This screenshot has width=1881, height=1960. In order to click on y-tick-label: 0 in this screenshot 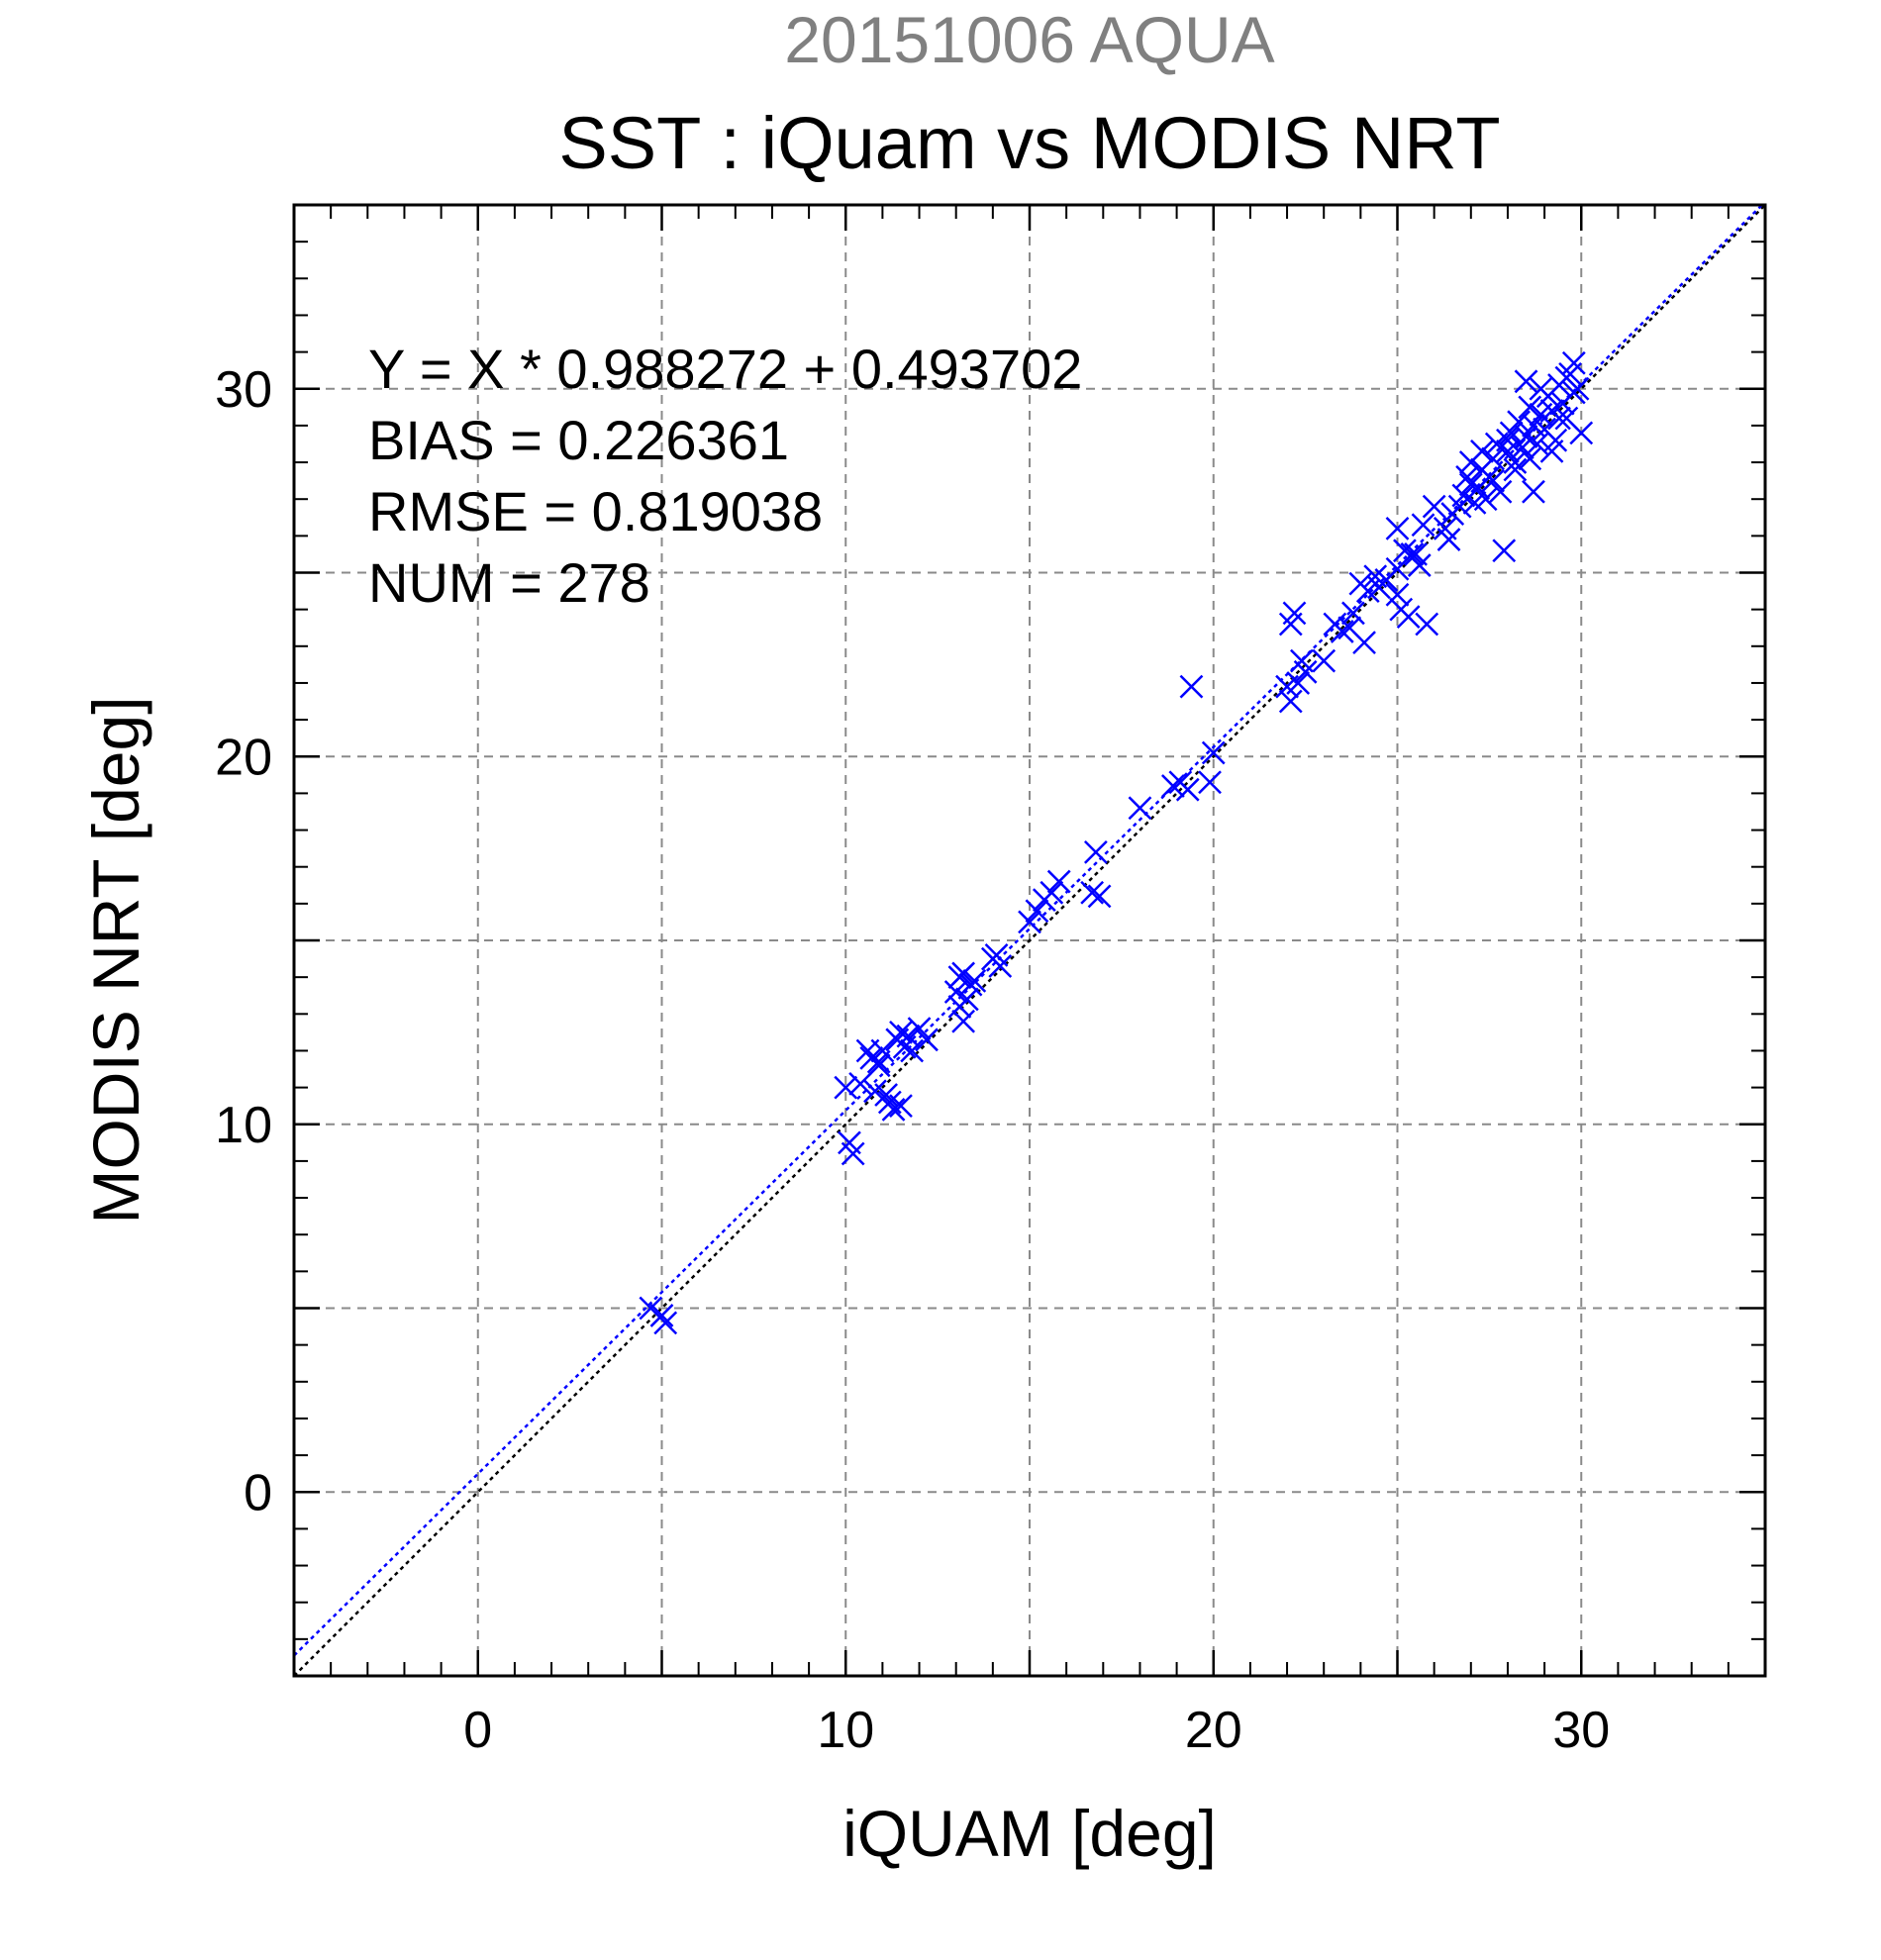, I will do `click(258, 1492)`.